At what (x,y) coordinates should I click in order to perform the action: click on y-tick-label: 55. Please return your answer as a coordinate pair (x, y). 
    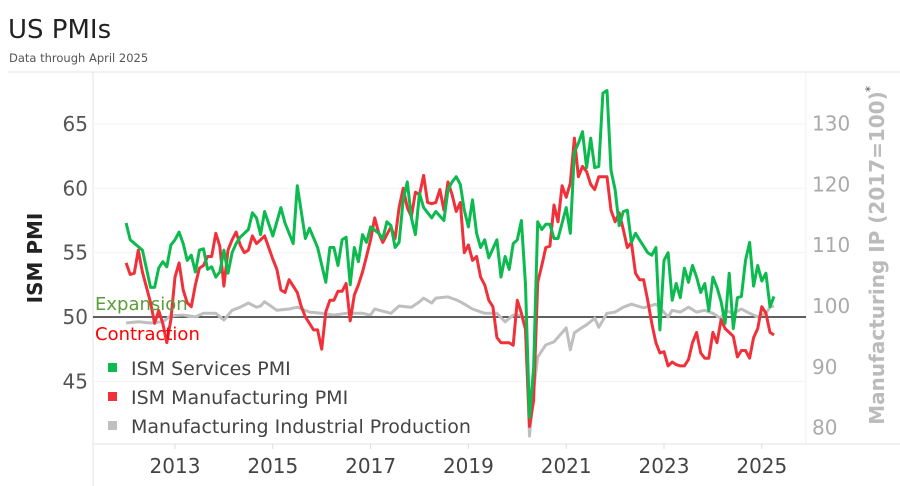
    Looking at the image, I should click on (75, 253).